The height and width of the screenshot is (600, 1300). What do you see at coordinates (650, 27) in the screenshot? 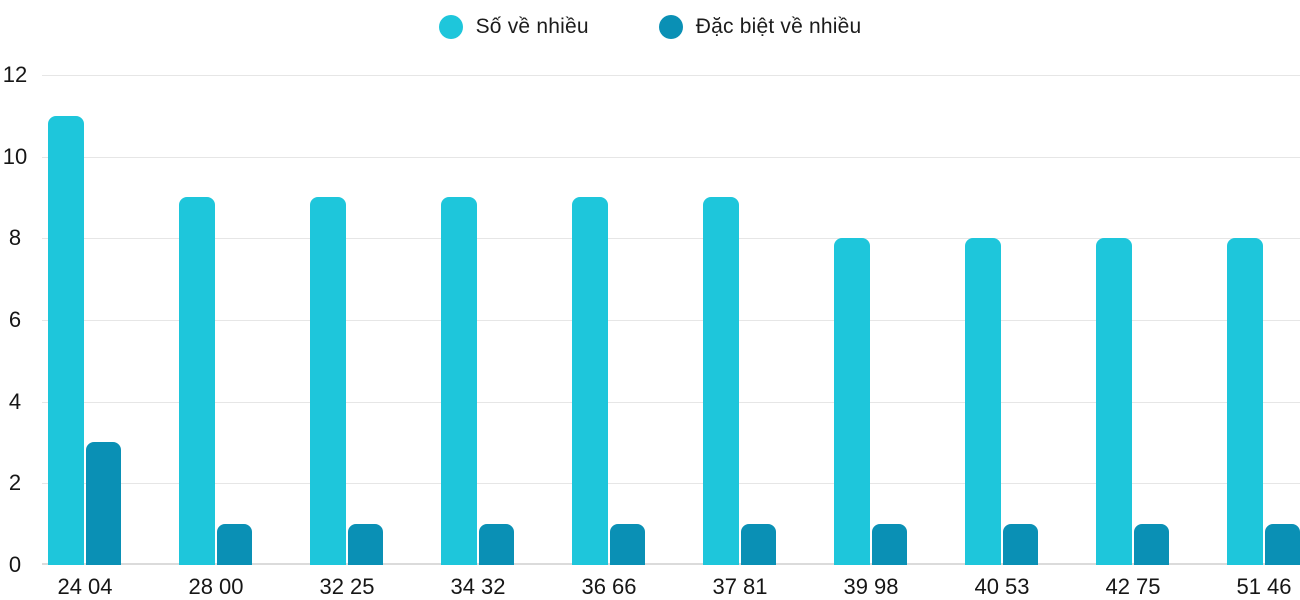
I see `legend: Số về nhiều Đặc biệt về nhiều` at bounding box center [650, 27].